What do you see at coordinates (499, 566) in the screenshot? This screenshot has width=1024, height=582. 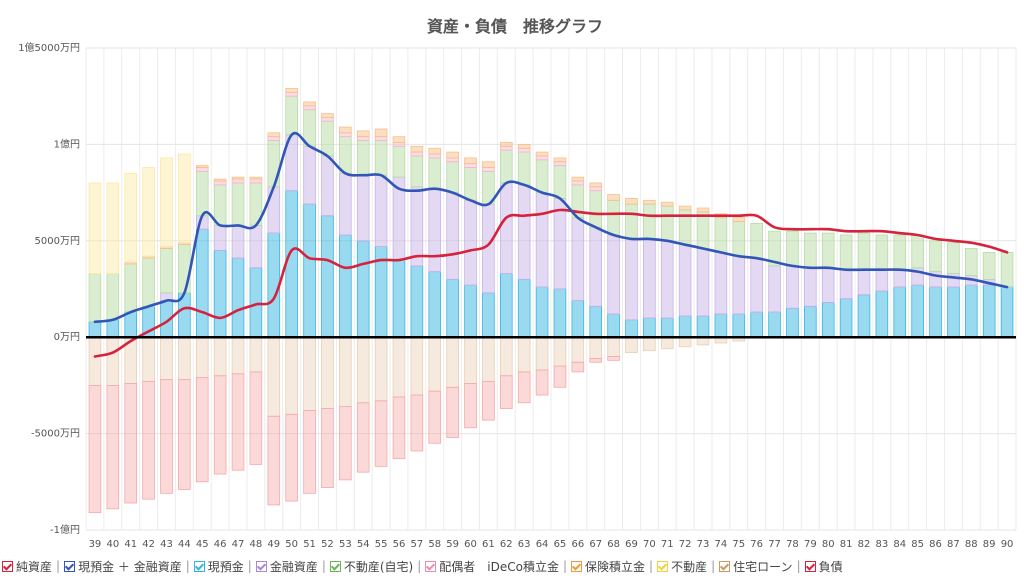 I see `legend-item-label: 配偶者 iDeCo積立金` at bounding box center [499, 566].